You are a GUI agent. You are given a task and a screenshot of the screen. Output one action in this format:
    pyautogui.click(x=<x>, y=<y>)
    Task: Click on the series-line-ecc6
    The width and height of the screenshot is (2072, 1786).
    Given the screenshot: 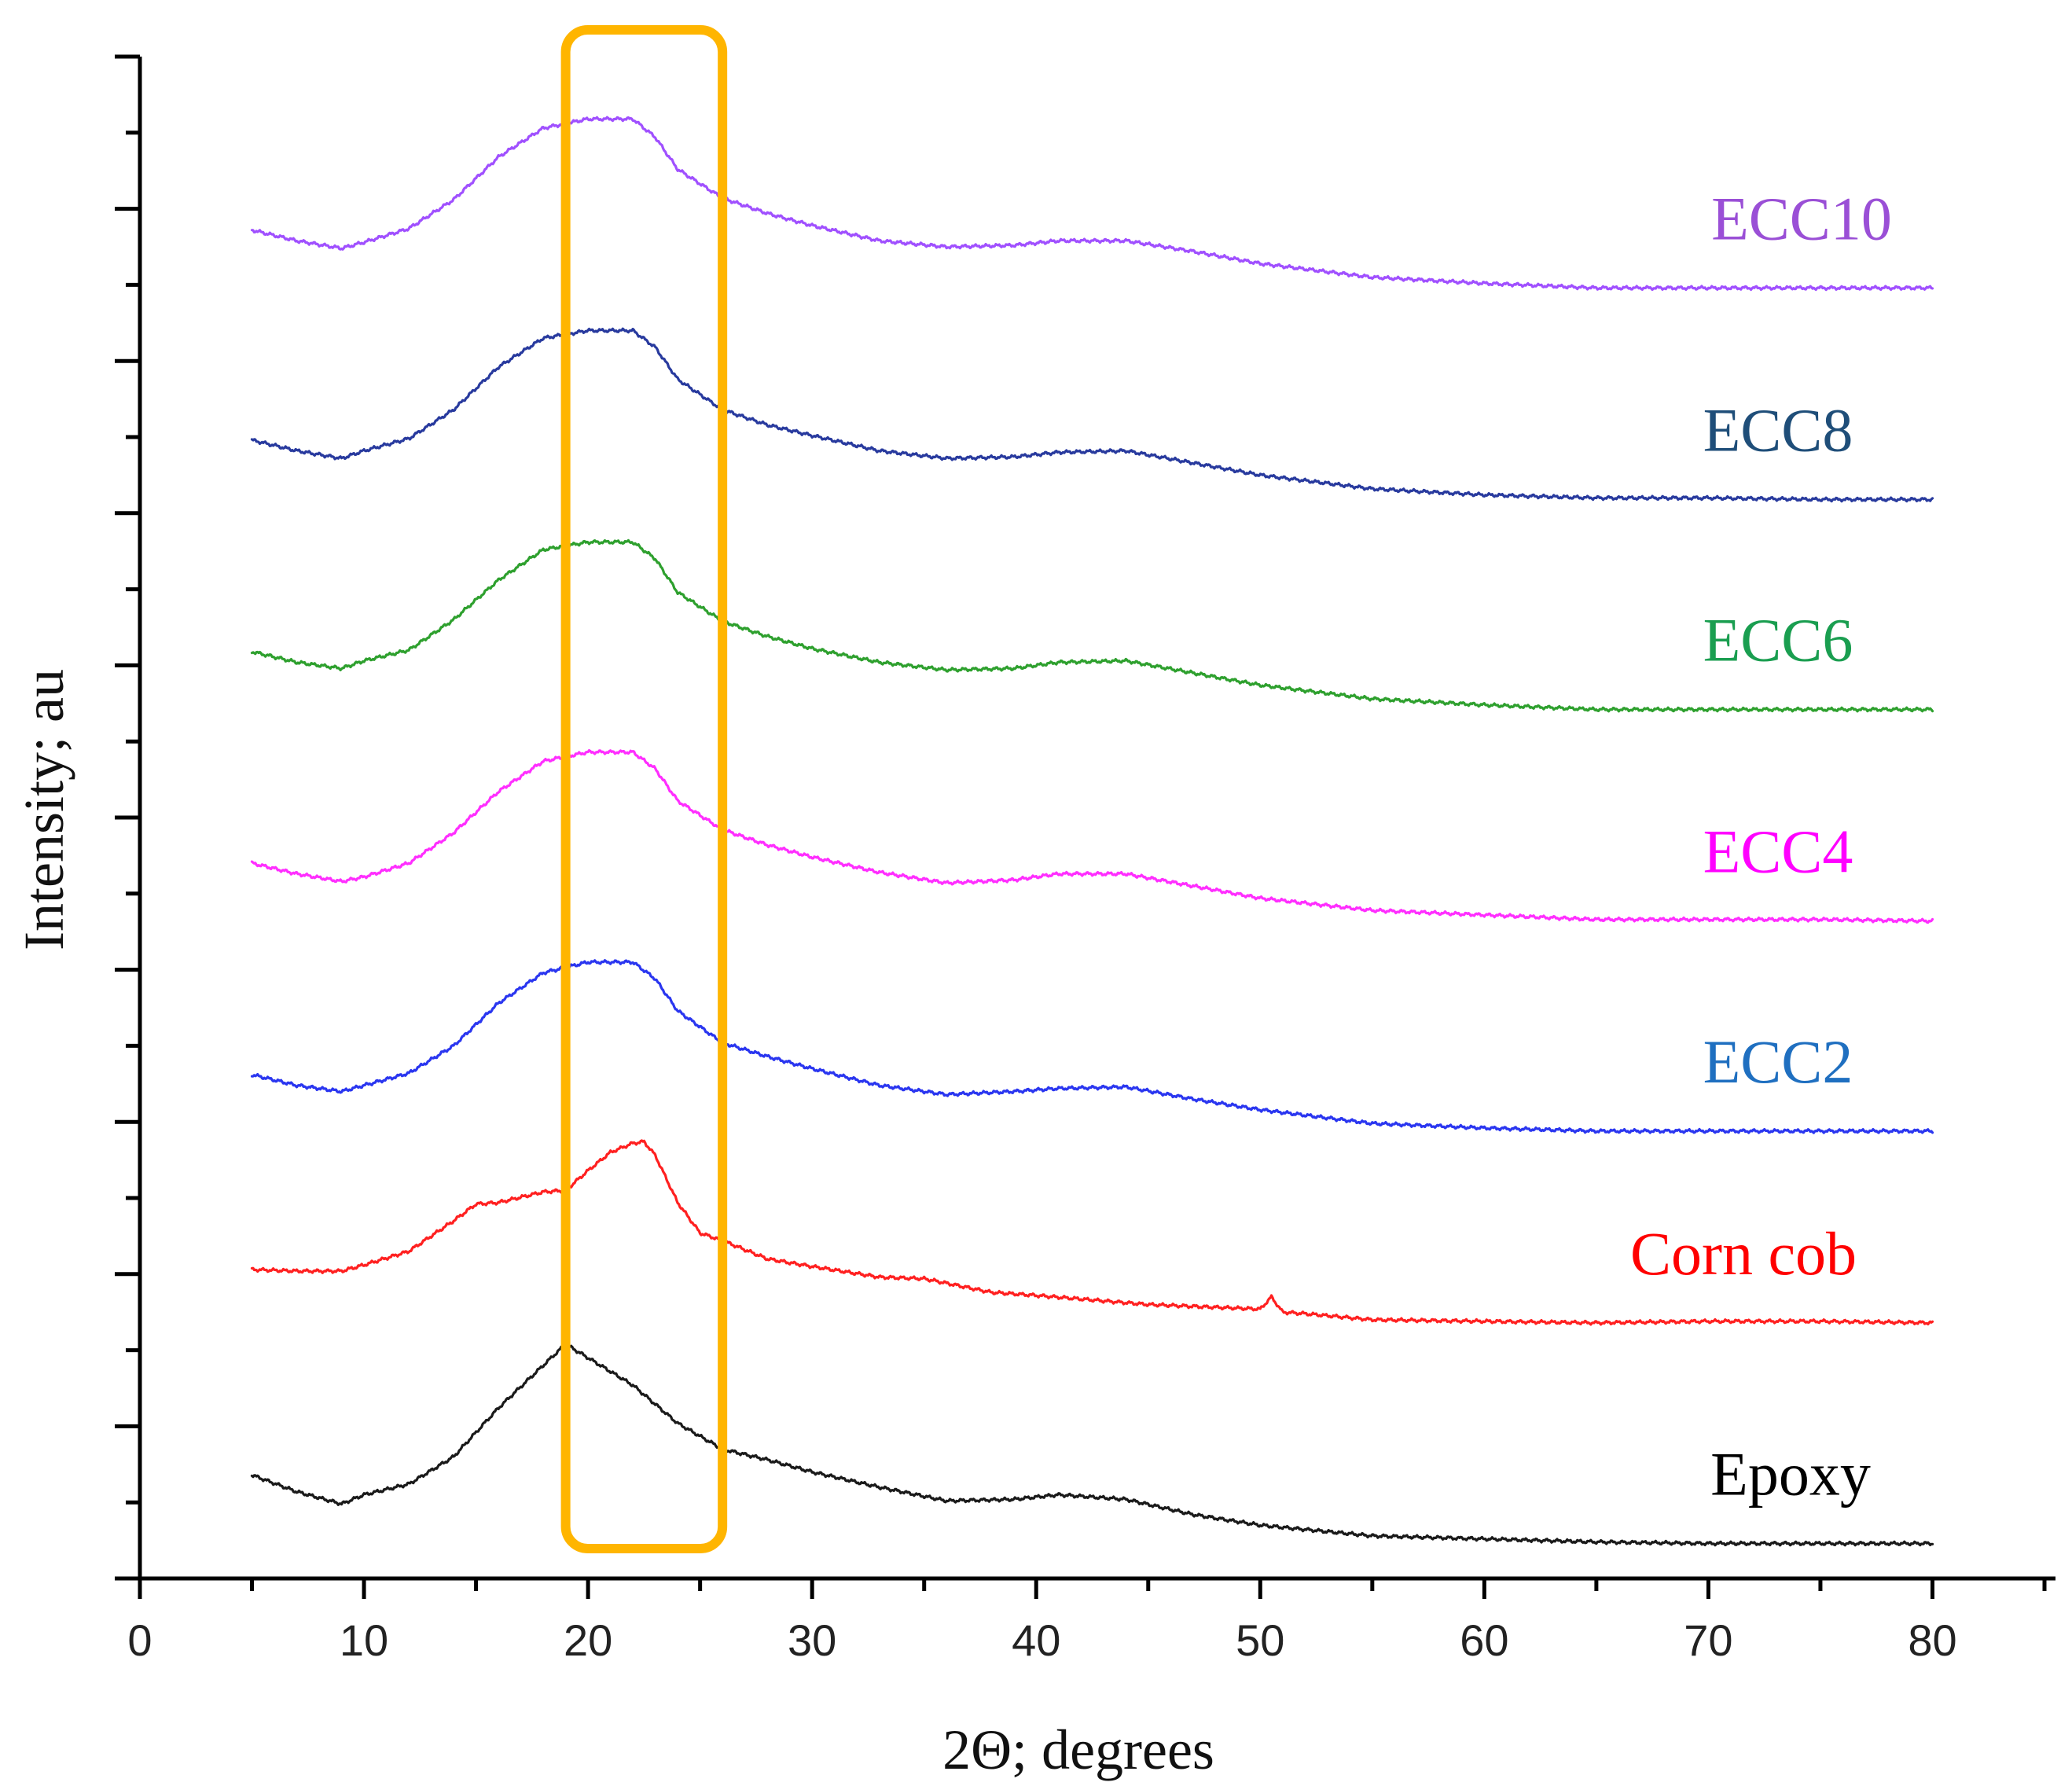 What is the action you would take?
    pyautogui.click(x=1092, y=625)
    